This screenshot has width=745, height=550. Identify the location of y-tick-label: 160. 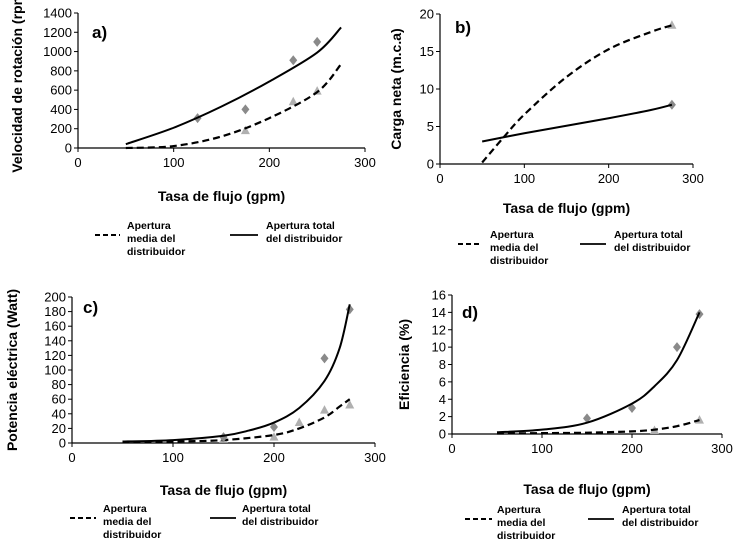
(55, 326).